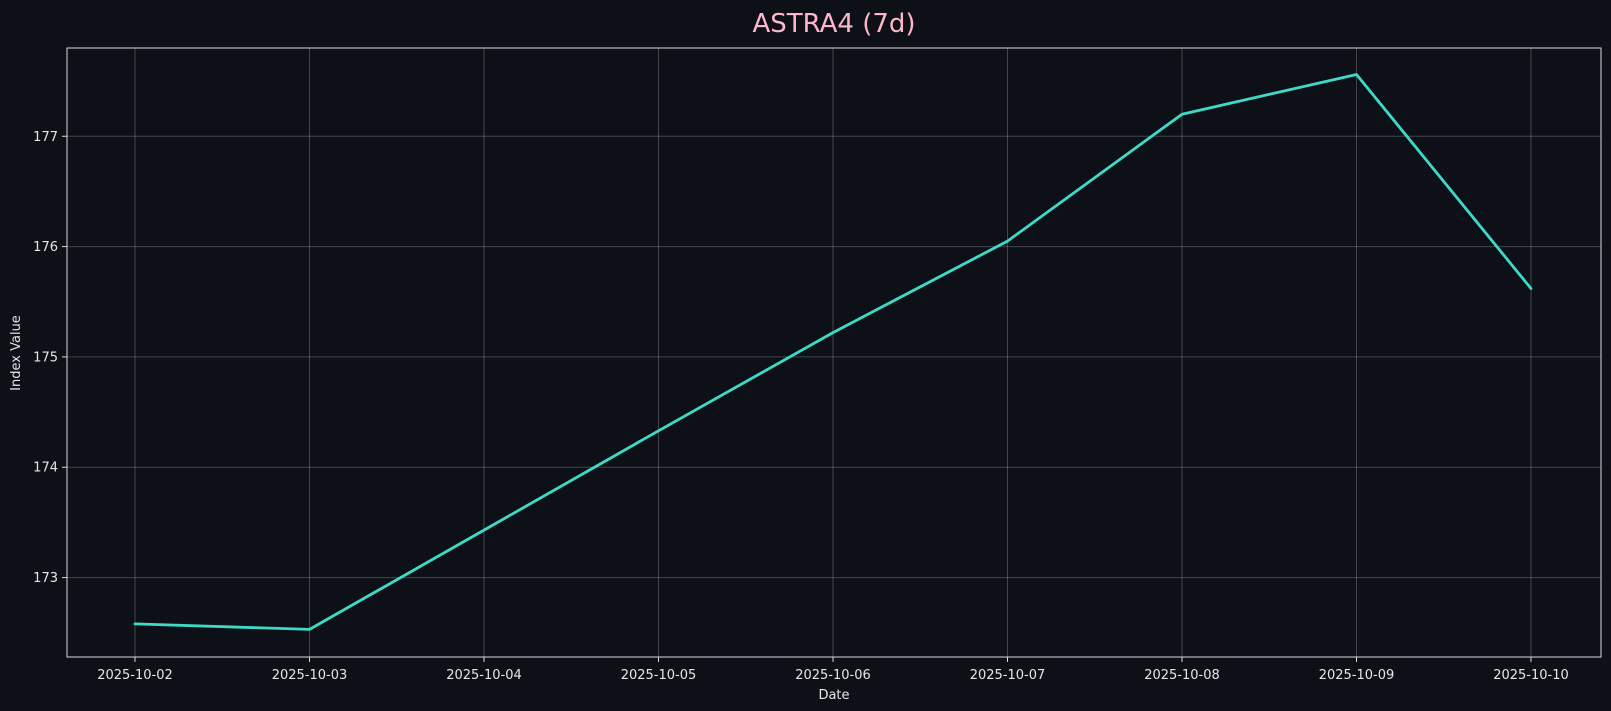 This screenshot has width=1611, height=711. I want to click on y-tick-label: 176, so click(45, 247).